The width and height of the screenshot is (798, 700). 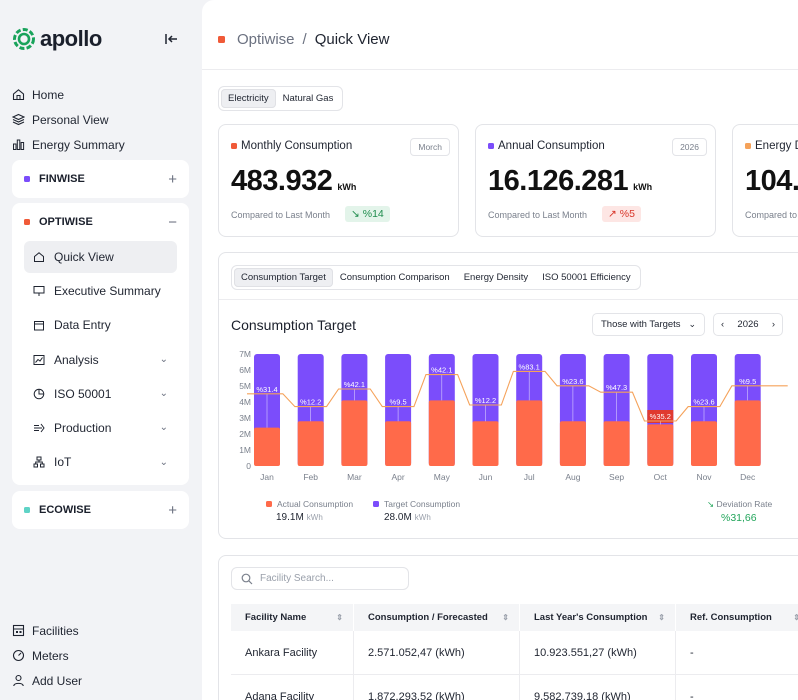 What do you see at coordinates (76, 359) in the screenshot?
I see `sidebar-item-label: Analysis` at bounding box center [76, 359].